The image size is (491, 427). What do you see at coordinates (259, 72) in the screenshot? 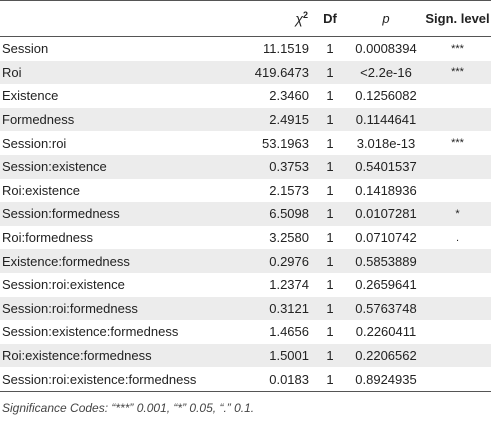
I see `chi-square-cell: 419.6473` at bounding box center [259, 72].